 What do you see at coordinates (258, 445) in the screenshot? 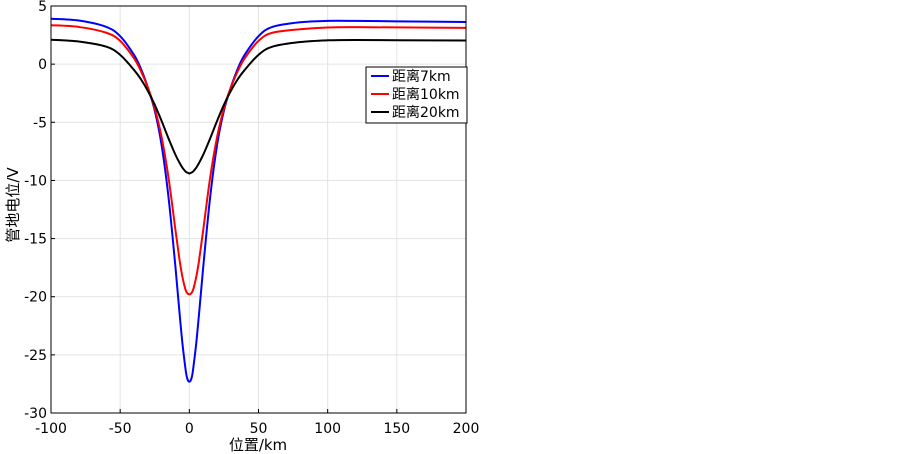
I see `x-axis-label: 位置/km` at bounding box center [258, 445].